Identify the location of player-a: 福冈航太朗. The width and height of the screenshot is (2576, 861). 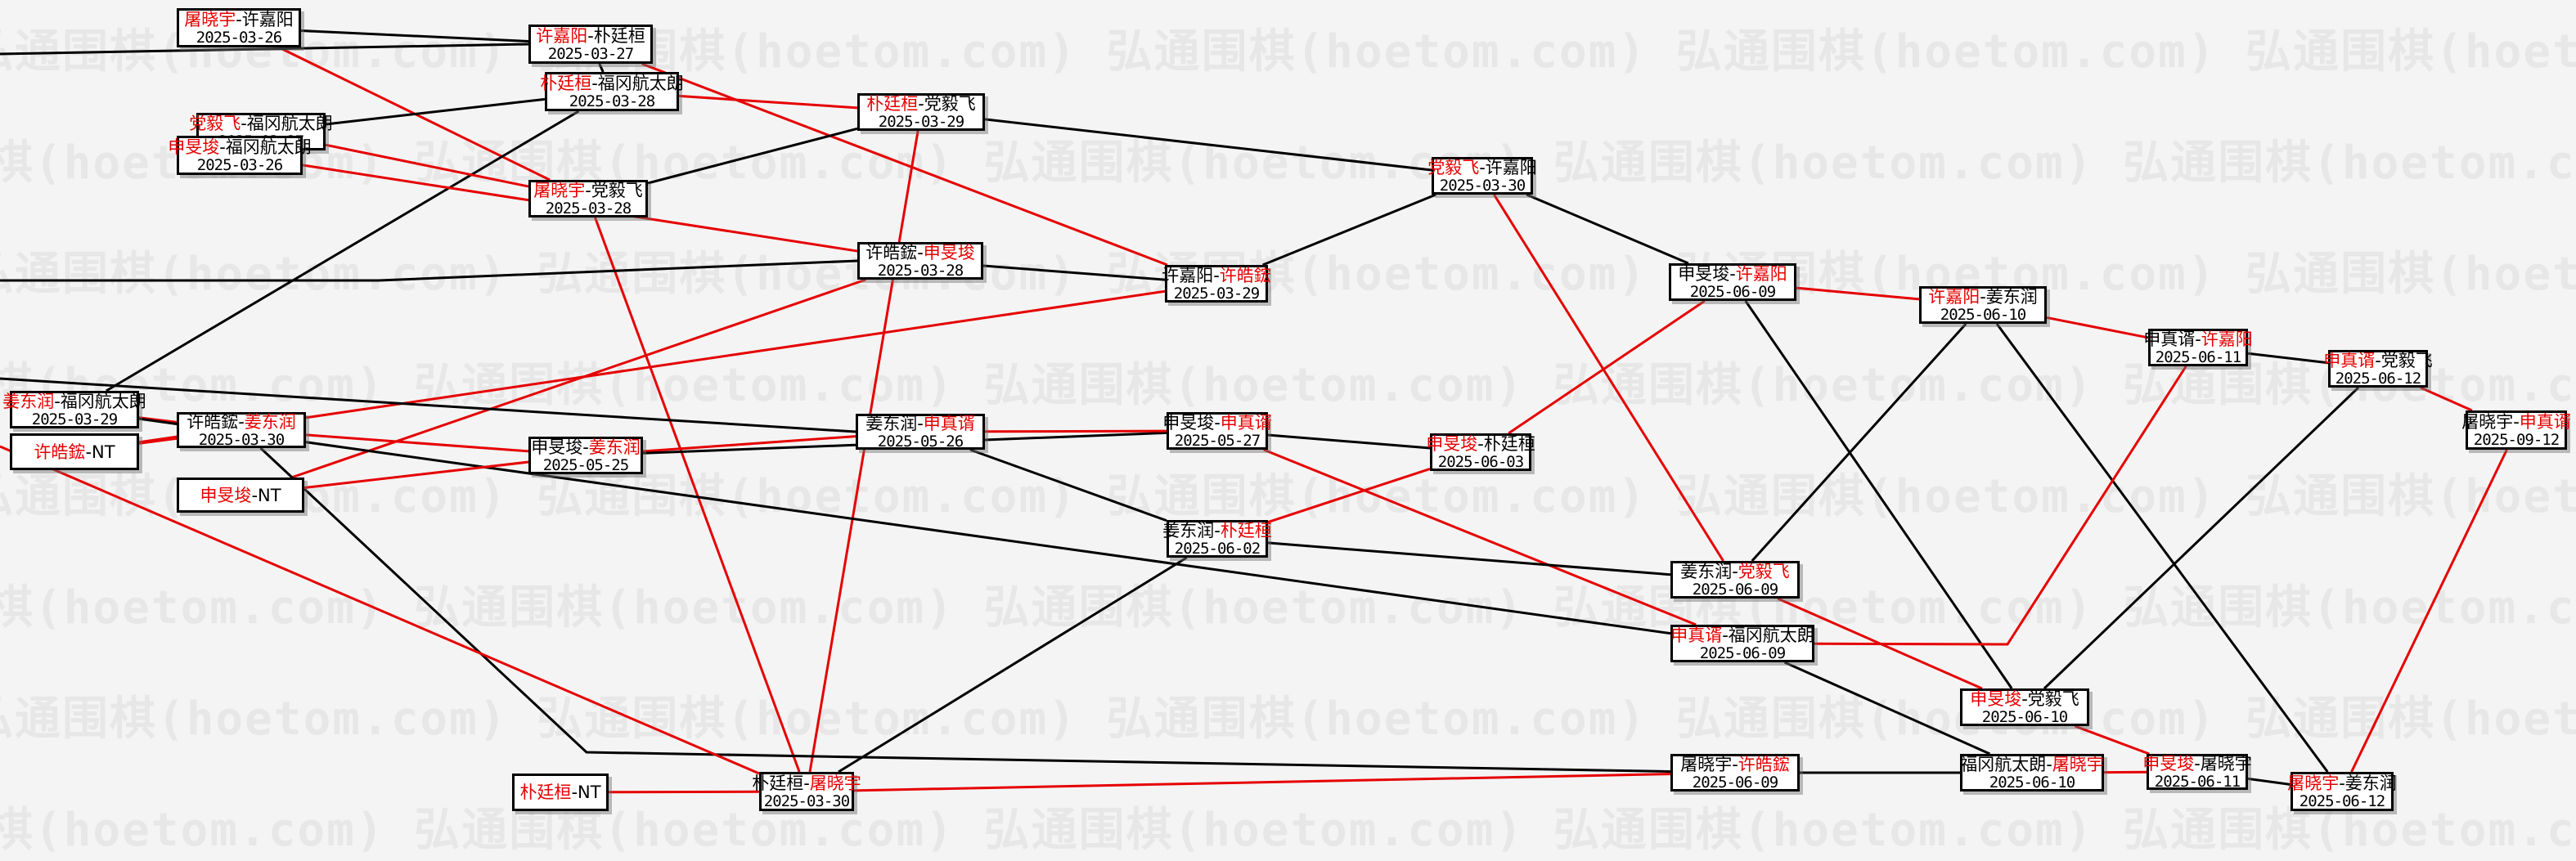
(2004, 764).